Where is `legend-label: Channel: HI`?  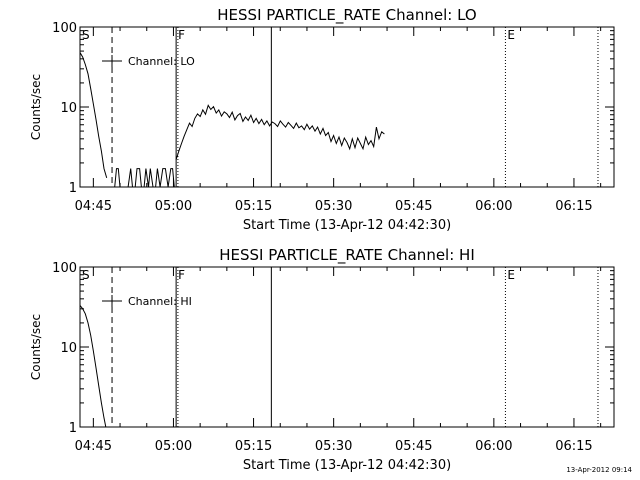
legend-label: Channel: HI is located at coordinates (160, 301).